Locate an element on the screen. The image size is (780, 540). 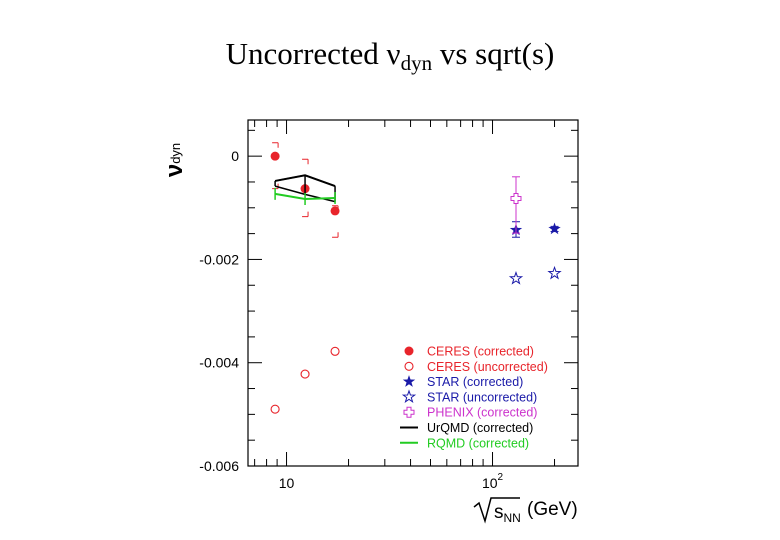
data-point-star-corrected is located at coordinates (554, 228).